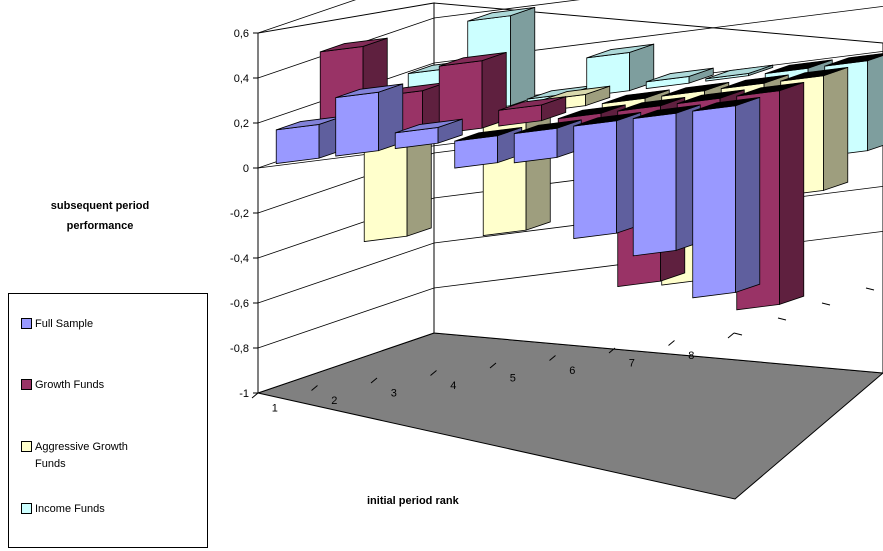 This screenshot has height=551, width=883. I want to click on y-axis-ticks: 0,6 0,4 0,2 0 -0,2 -0,4 -0,6 -0,8 -1, so click(244, 214).